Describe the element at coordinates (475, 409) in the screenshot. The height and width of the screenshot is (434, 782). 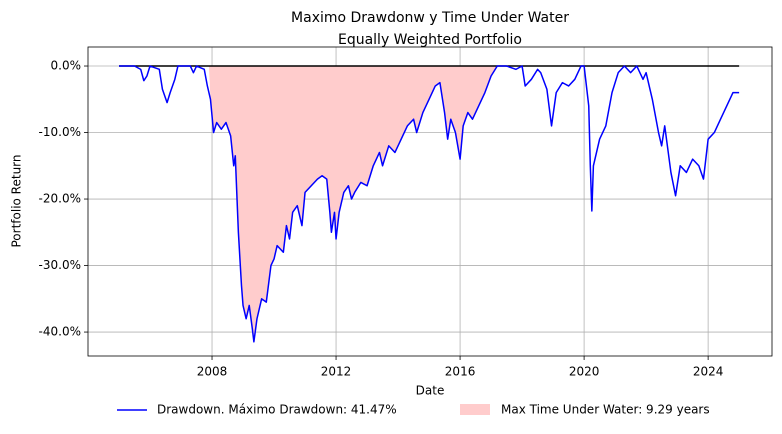
I see `legend-patch` at that location.